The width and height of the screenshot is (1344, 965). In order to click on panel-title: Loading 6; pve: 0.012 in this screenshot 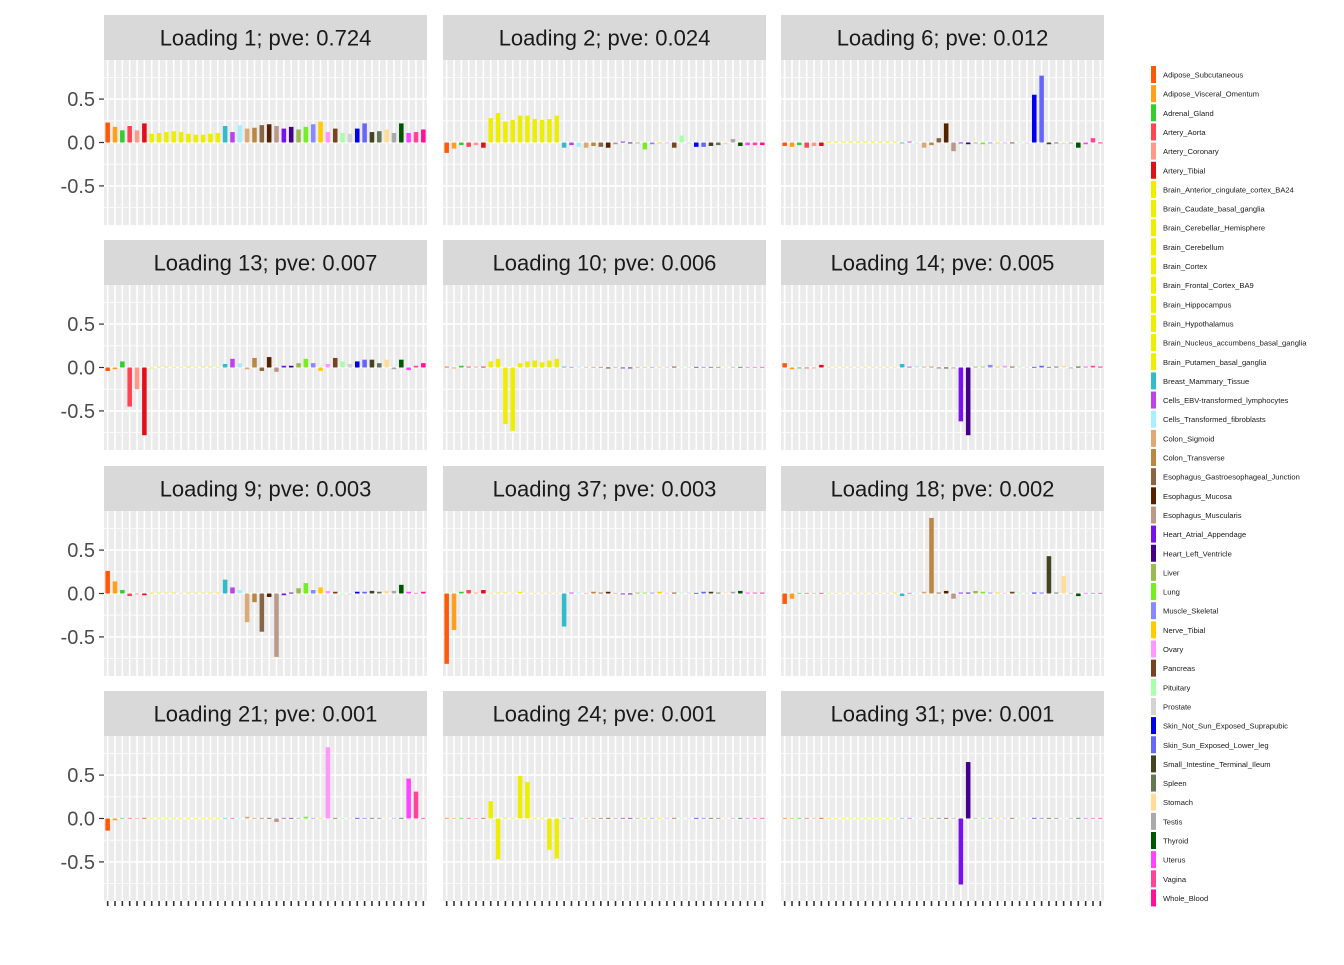, I will do `click(943, 38)`.